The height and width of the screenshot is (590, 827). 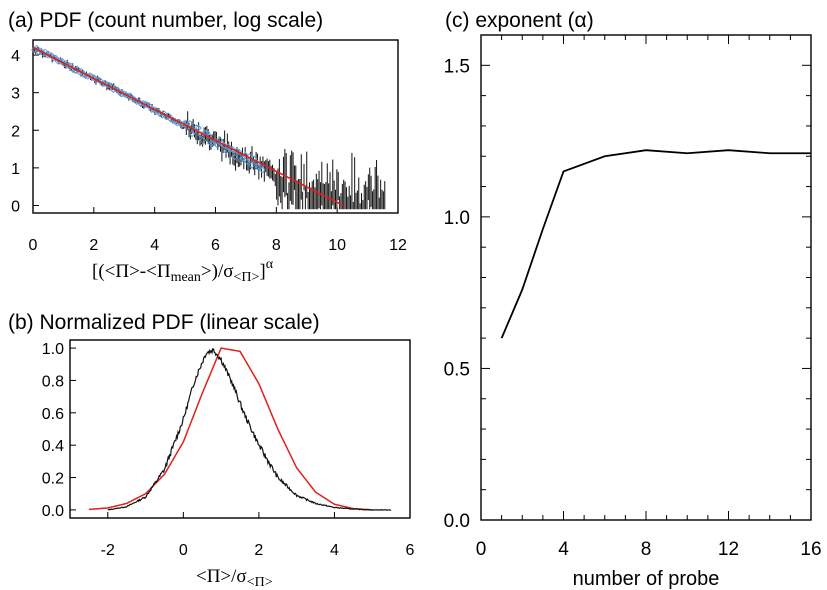 I want to click on panel-a-xtick-label: 0, so click(x=33, y=245).